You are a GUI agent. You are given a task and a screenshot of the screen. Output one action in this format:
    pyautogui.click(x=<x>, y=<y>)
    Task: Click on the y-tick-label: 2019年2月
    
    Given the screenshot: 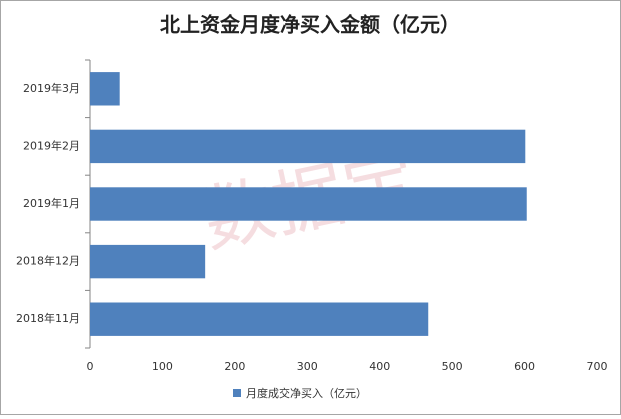 What is the action you would take?
    pyautogui.click(x=51, y=145)
    